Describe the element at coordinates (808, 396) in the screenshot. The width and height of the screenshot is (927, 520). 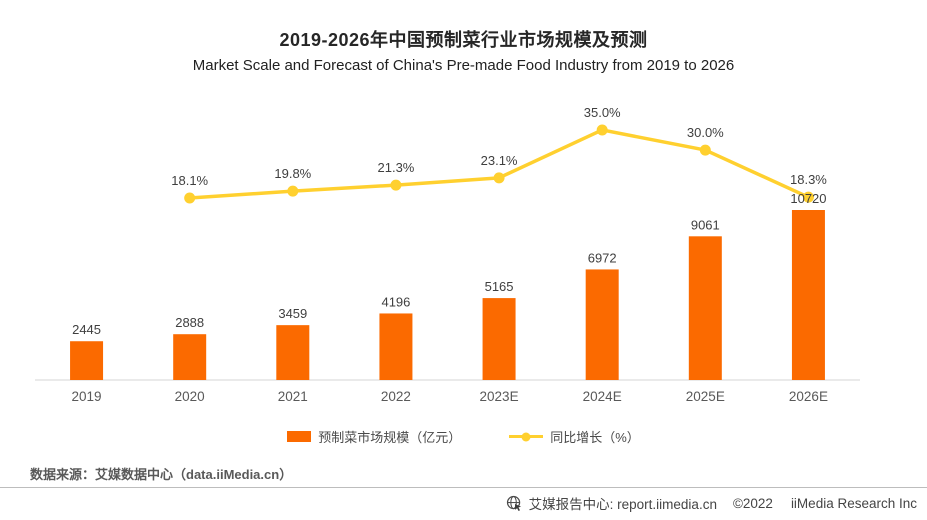
I see `category-label-2026E: 2026E` at that location.